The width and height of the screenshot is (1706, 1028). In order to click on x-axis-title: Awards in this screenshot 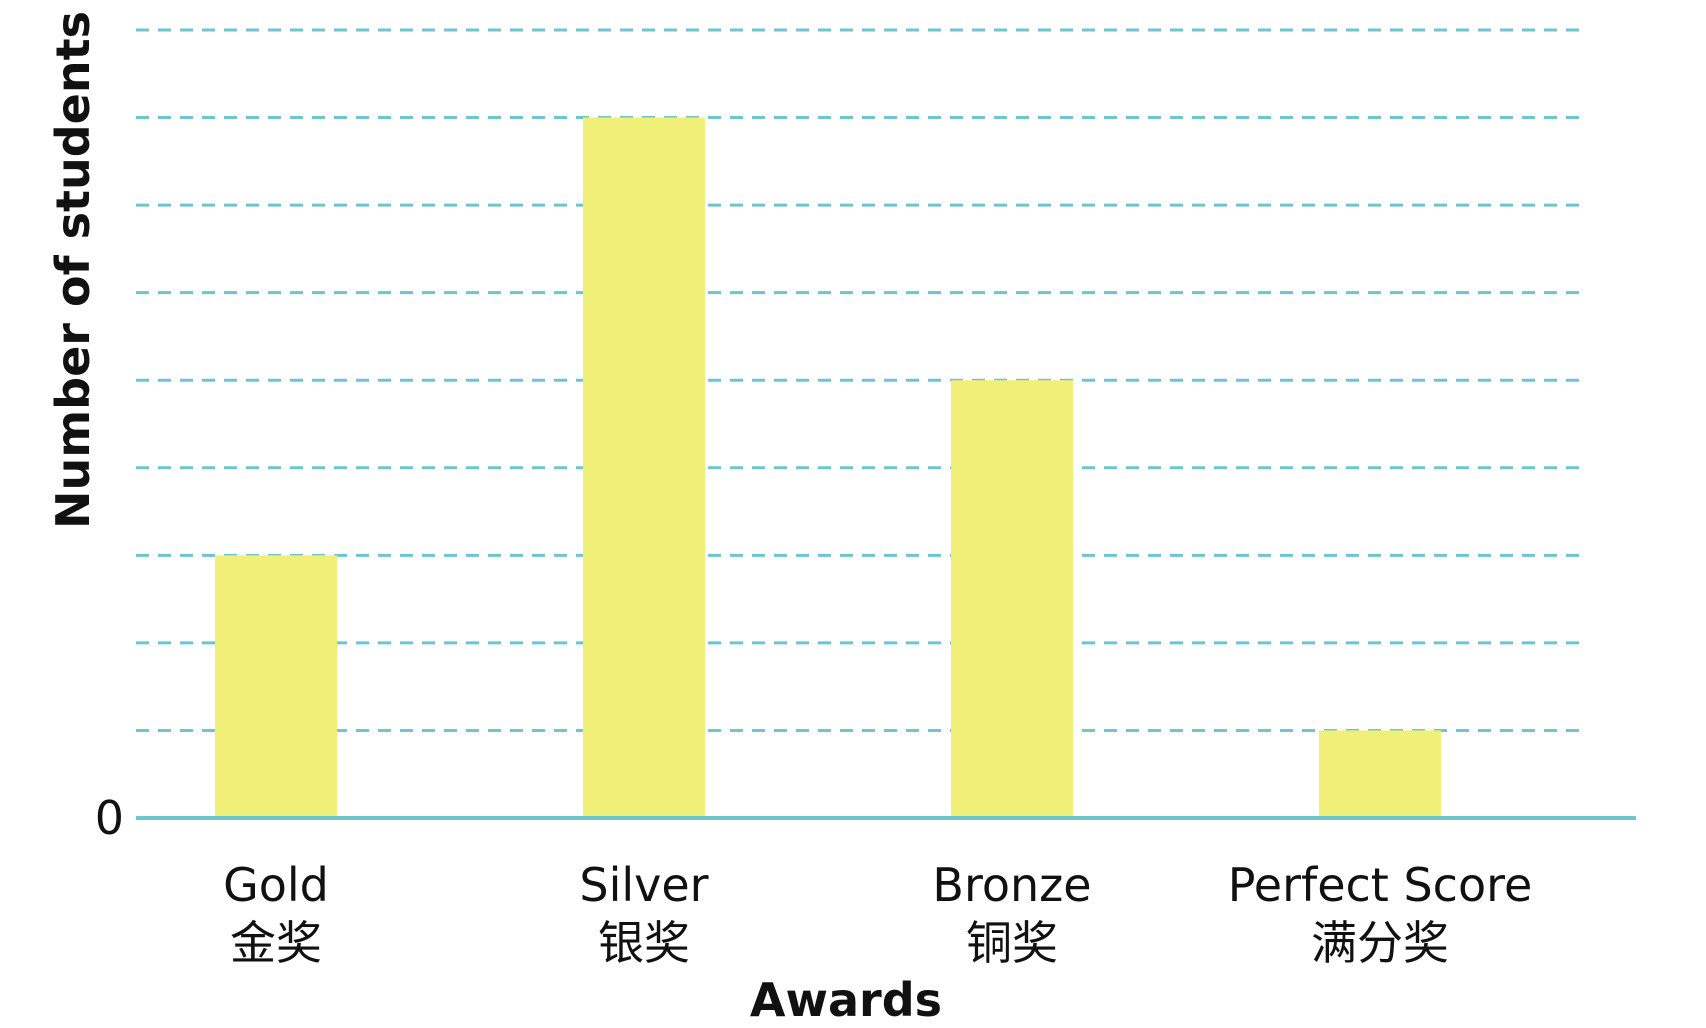, I will do `click(846, 1000)`.